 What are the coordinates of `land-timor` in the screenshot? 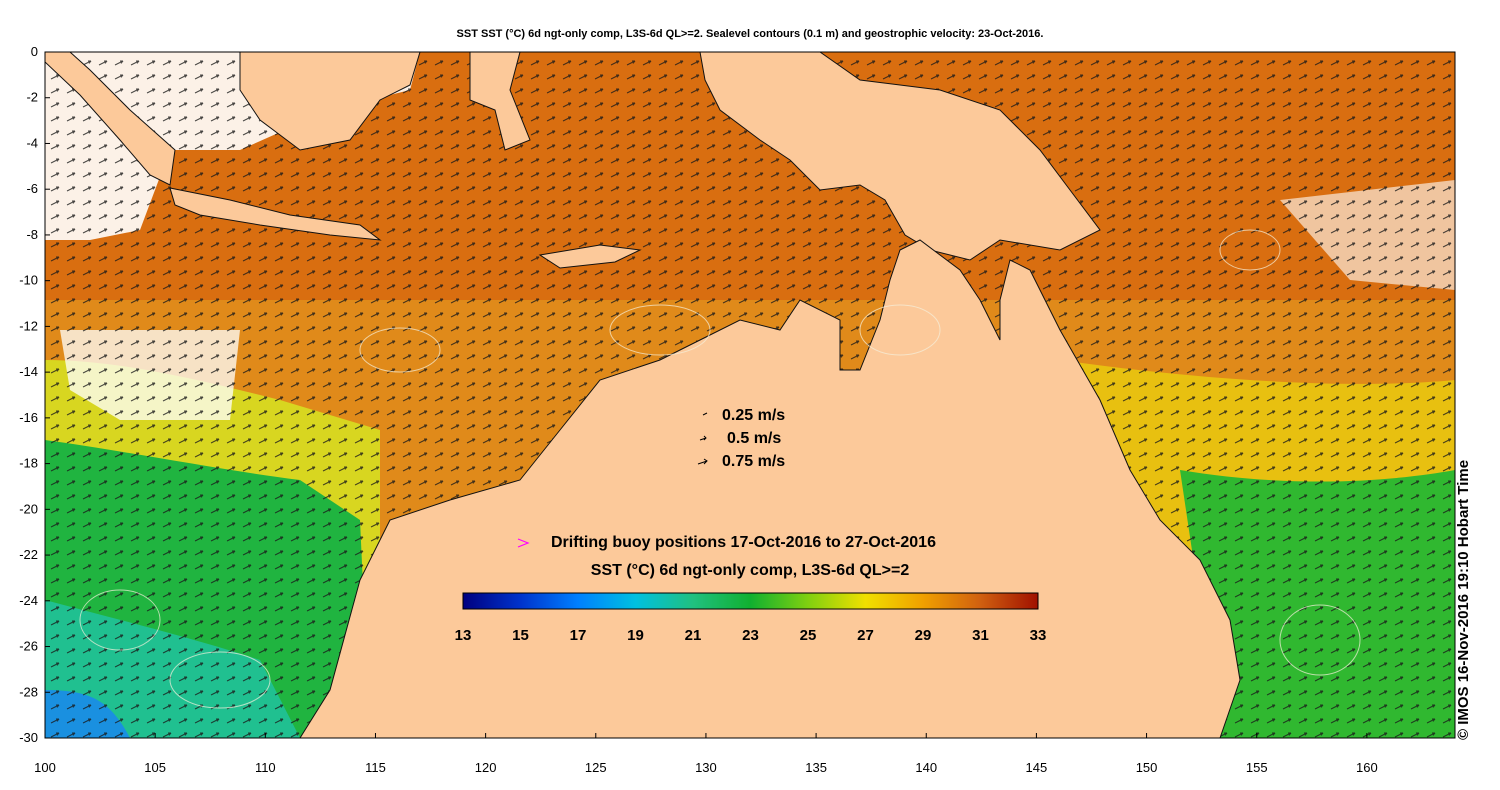 It's located at (590, 256).